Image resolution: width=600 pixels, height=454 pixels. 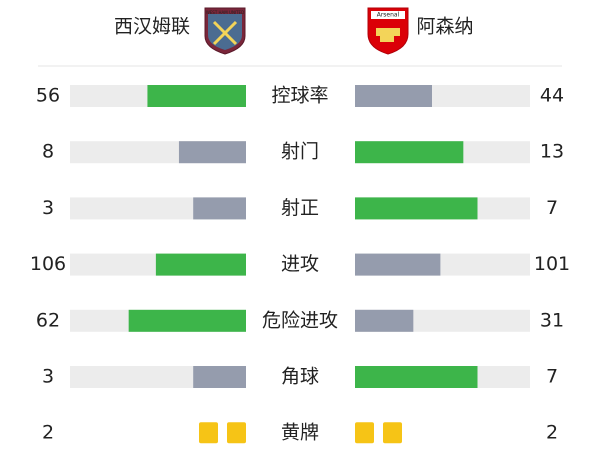 What do you see at coordinates (225, 12) in the screenshot?
I see `home-logo-text: WEST HAM UNITED` at bounding box center [225, 12].